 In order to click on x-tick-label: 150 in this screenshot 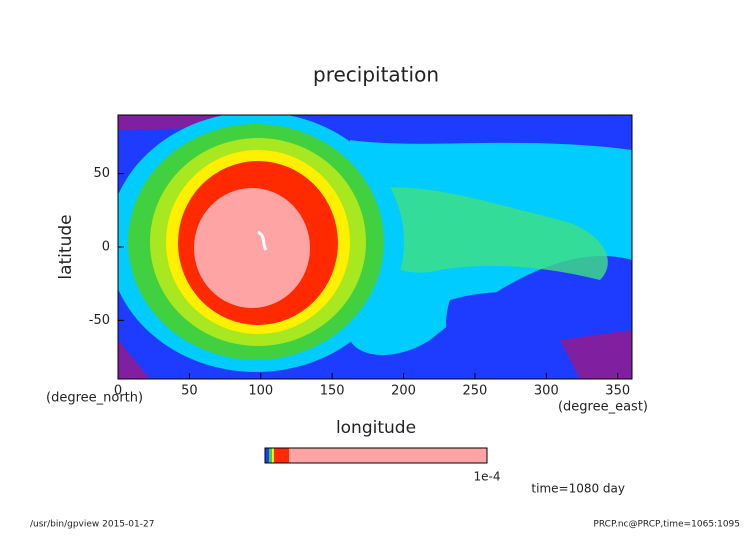, I will do `click(332, 391)`.